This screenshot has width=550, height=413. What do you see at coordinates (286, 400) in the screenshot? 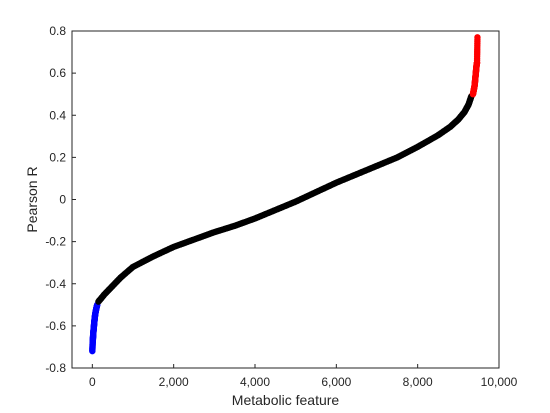
I see `x-axis-label: Metabolic feature` at bounding box center [286, 400].